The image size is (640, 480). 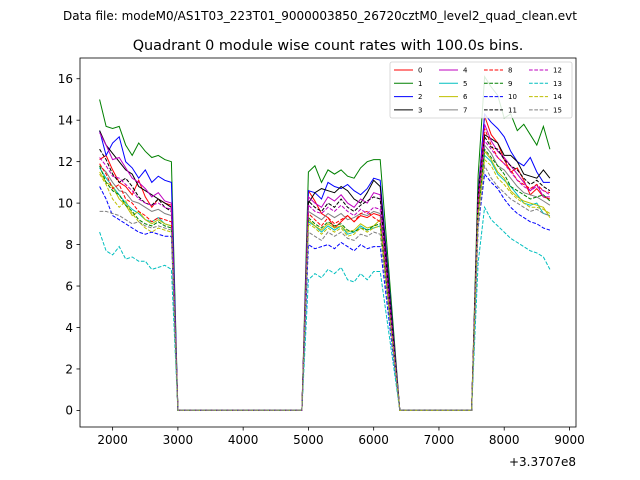 What do you see at coordinates (465, 84) in the screenshot?
I see `legend-label-5: 5` at bounding box center [465, 84].